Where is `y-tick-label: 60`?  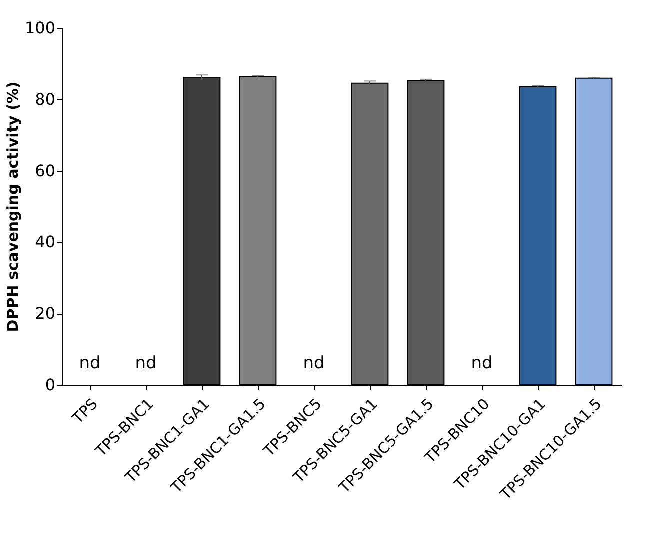 y-tick-label: 60 is located at coordinates (45, 170).